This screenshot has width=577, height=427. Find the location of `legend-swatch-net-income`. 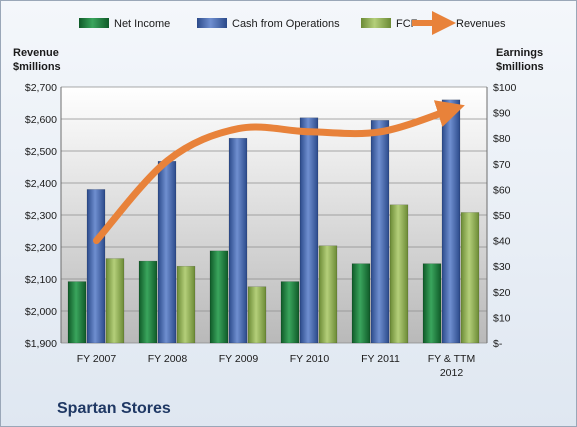

legend-swatch-net-income is located at coordinates (94, 23).